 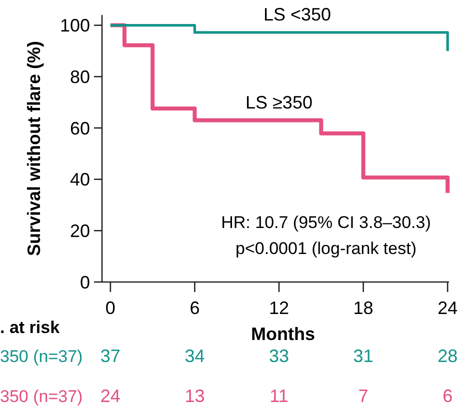 I want to click on y-tick-label: 80, so click(x=80, y=76).